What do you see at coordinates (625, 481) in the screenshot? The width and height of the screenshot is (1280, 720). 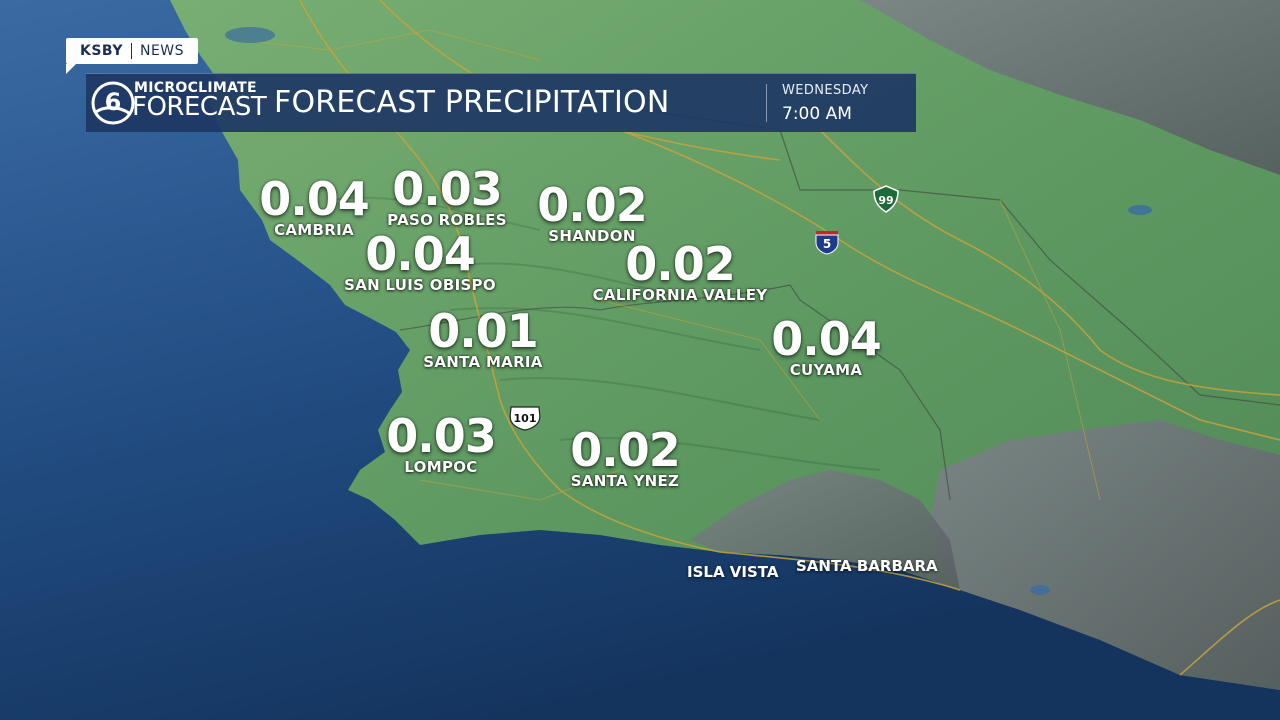 I see `city-name: SANTA YNEZ` at bounding box center [625, 481].